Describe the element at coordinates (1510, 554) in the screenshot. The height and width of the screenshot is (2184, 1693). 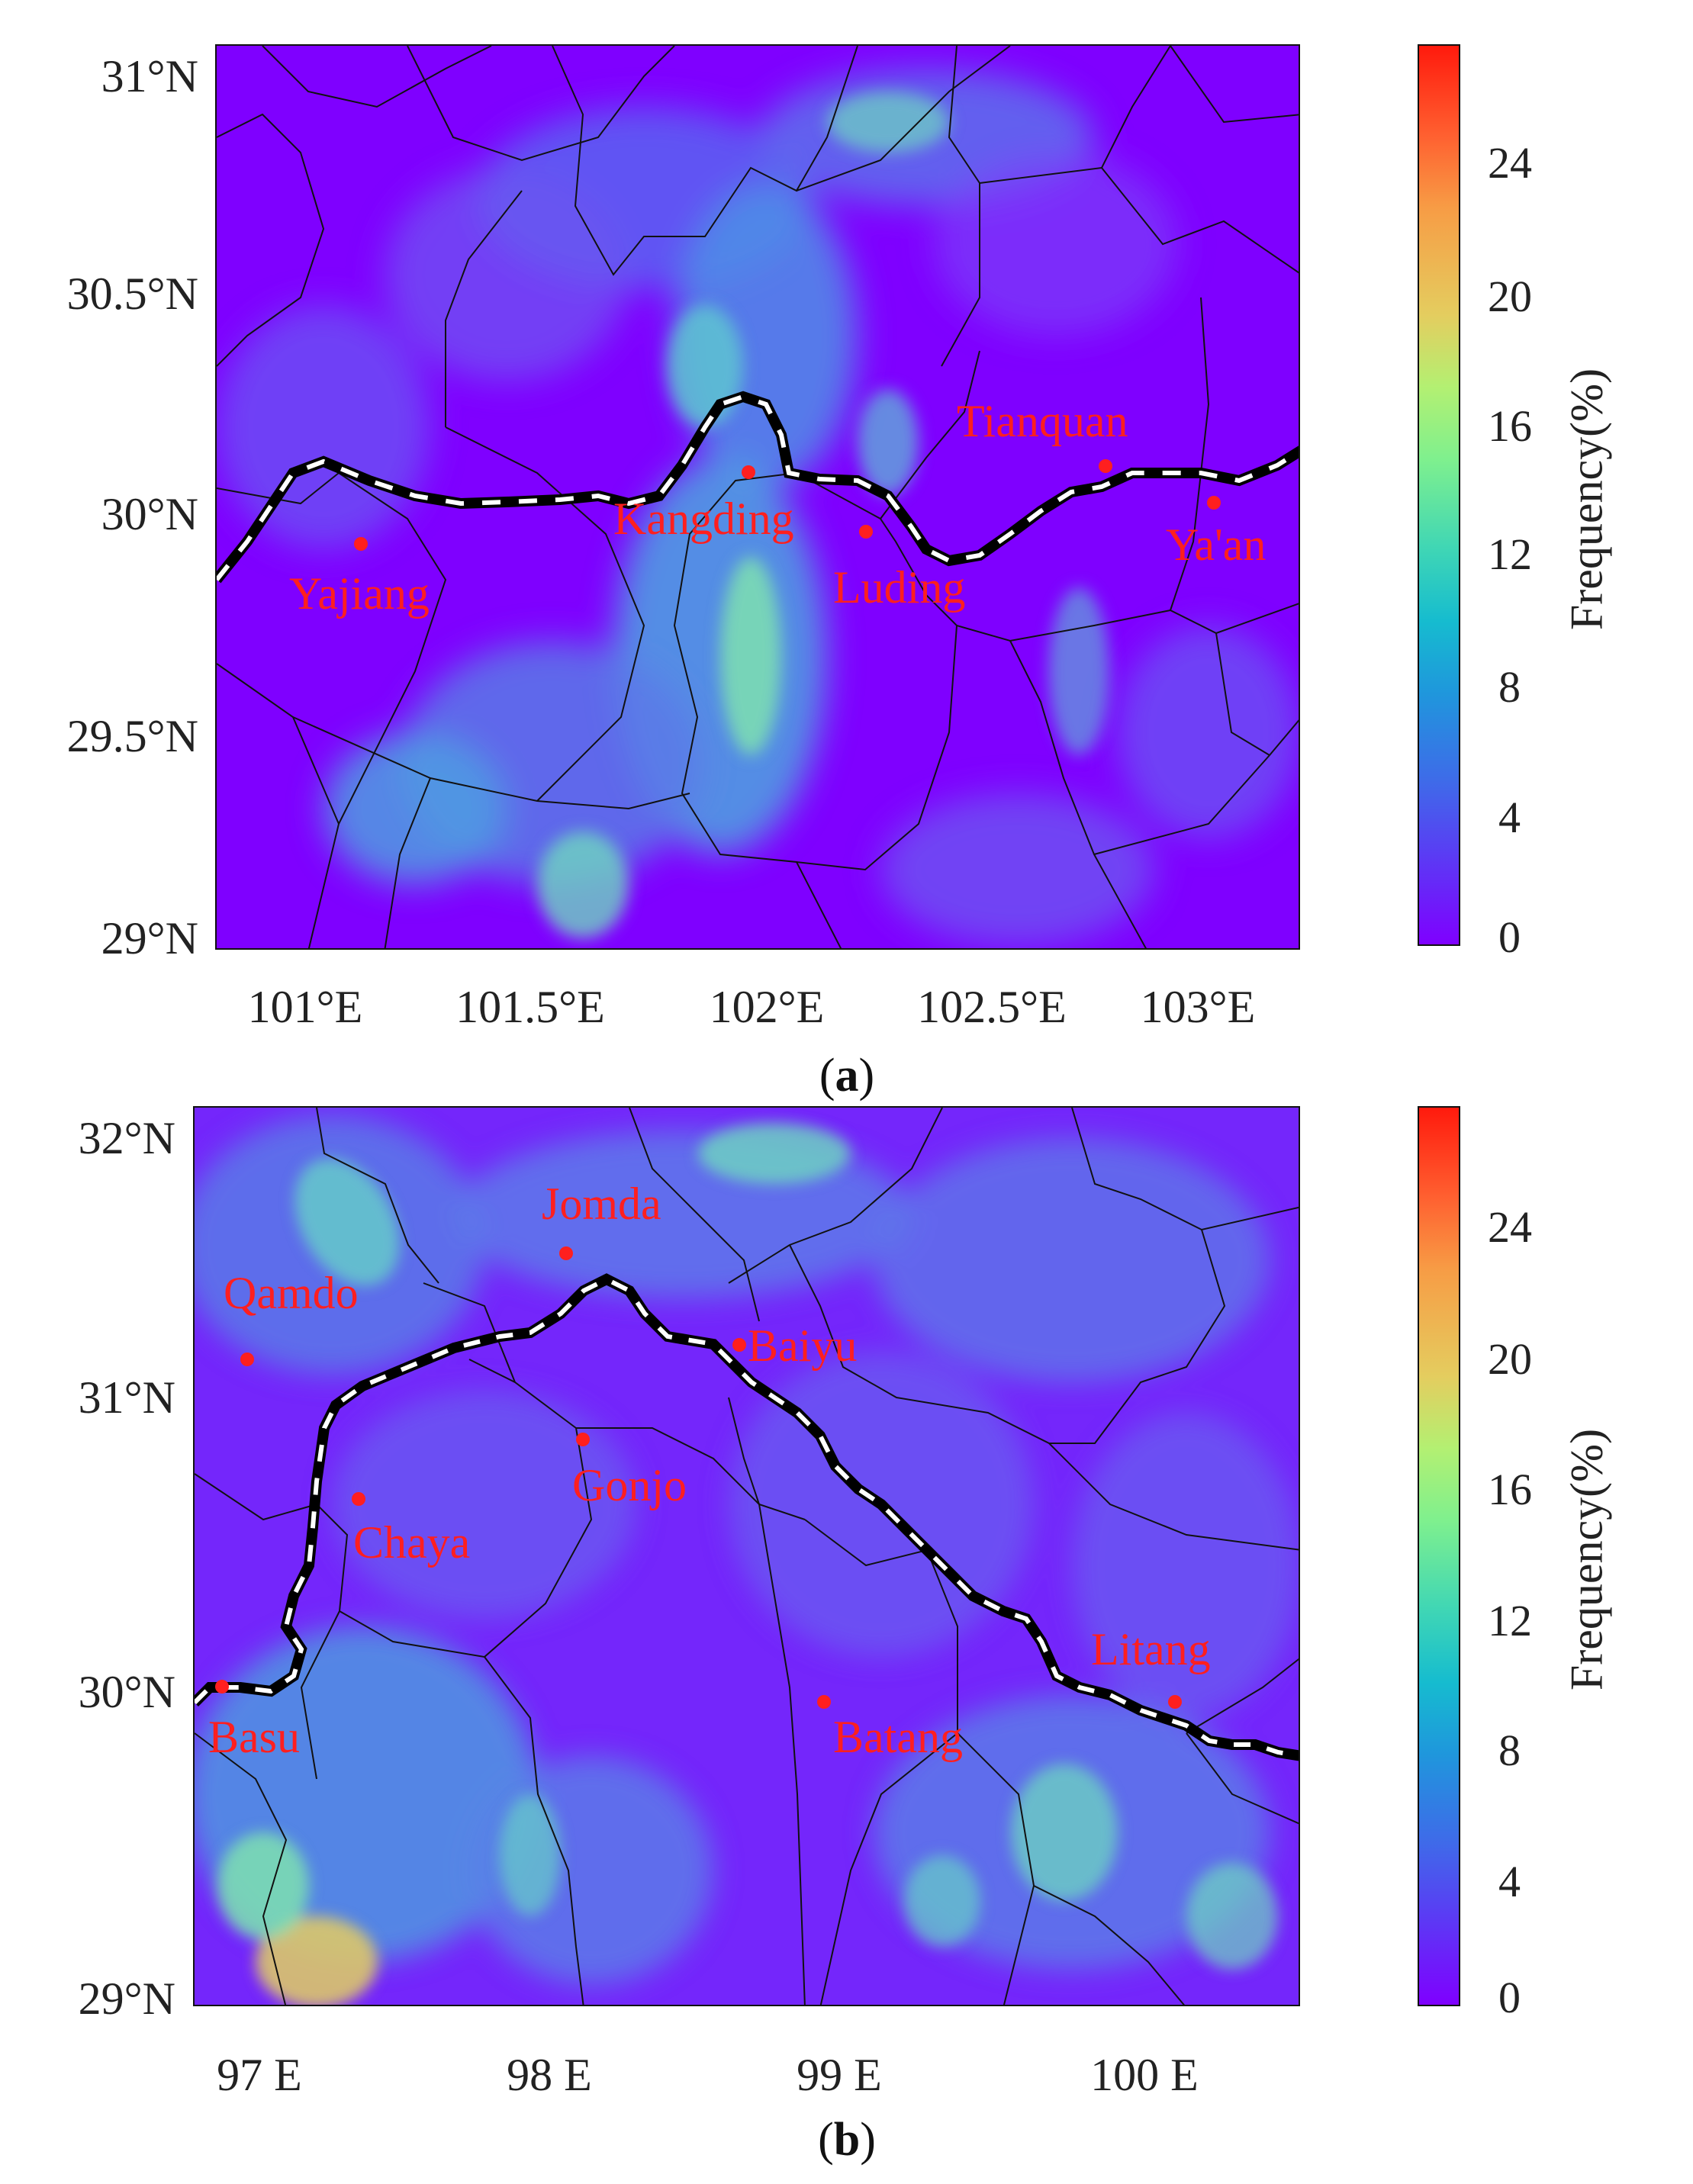
I see `colorbar-a-tick-12: 12` at that location.